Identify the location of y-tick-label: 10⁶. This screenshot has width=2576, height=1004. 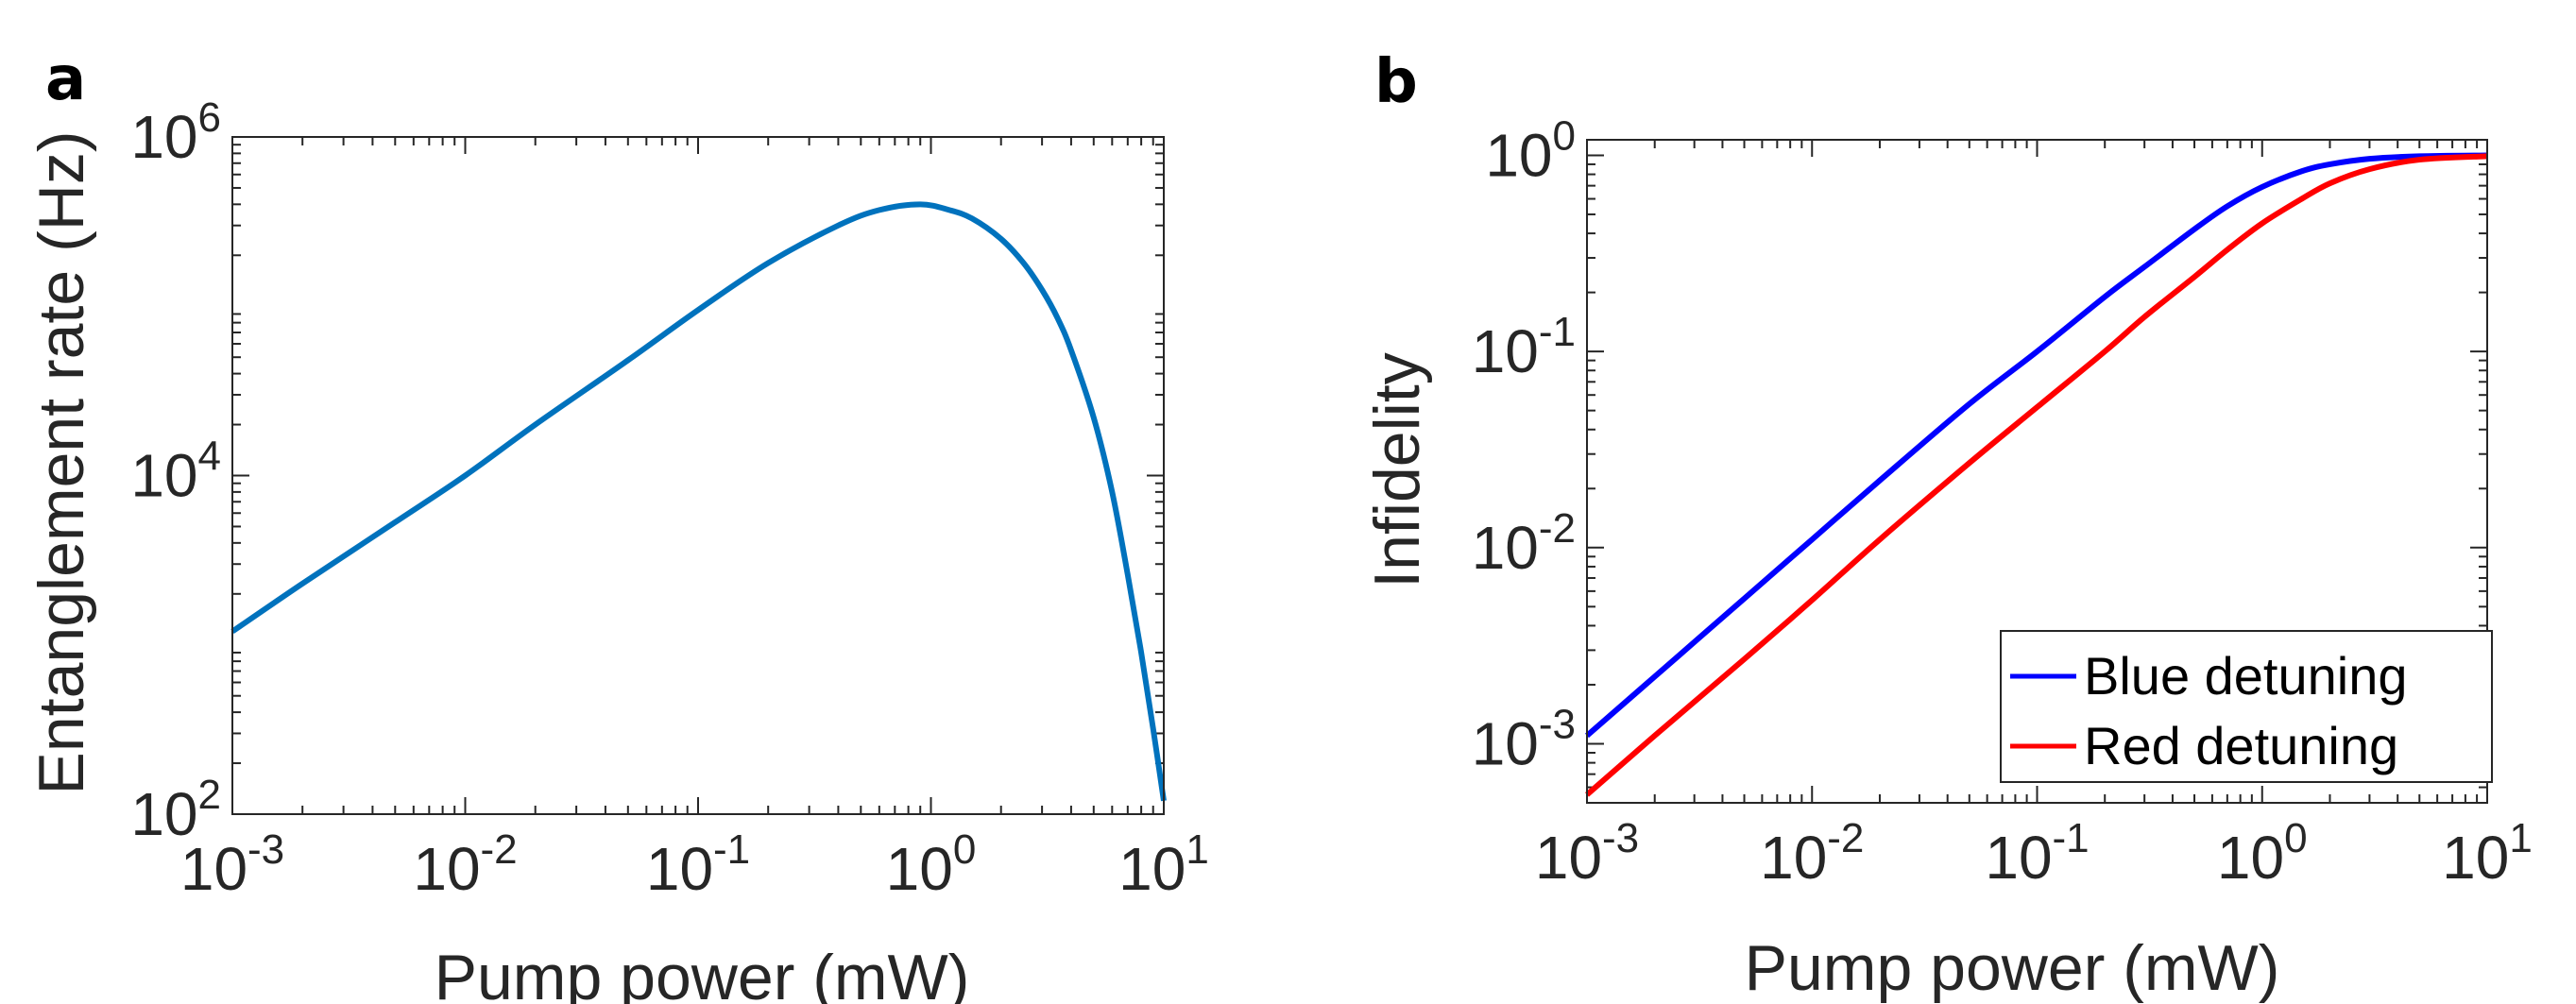
(176, 132).